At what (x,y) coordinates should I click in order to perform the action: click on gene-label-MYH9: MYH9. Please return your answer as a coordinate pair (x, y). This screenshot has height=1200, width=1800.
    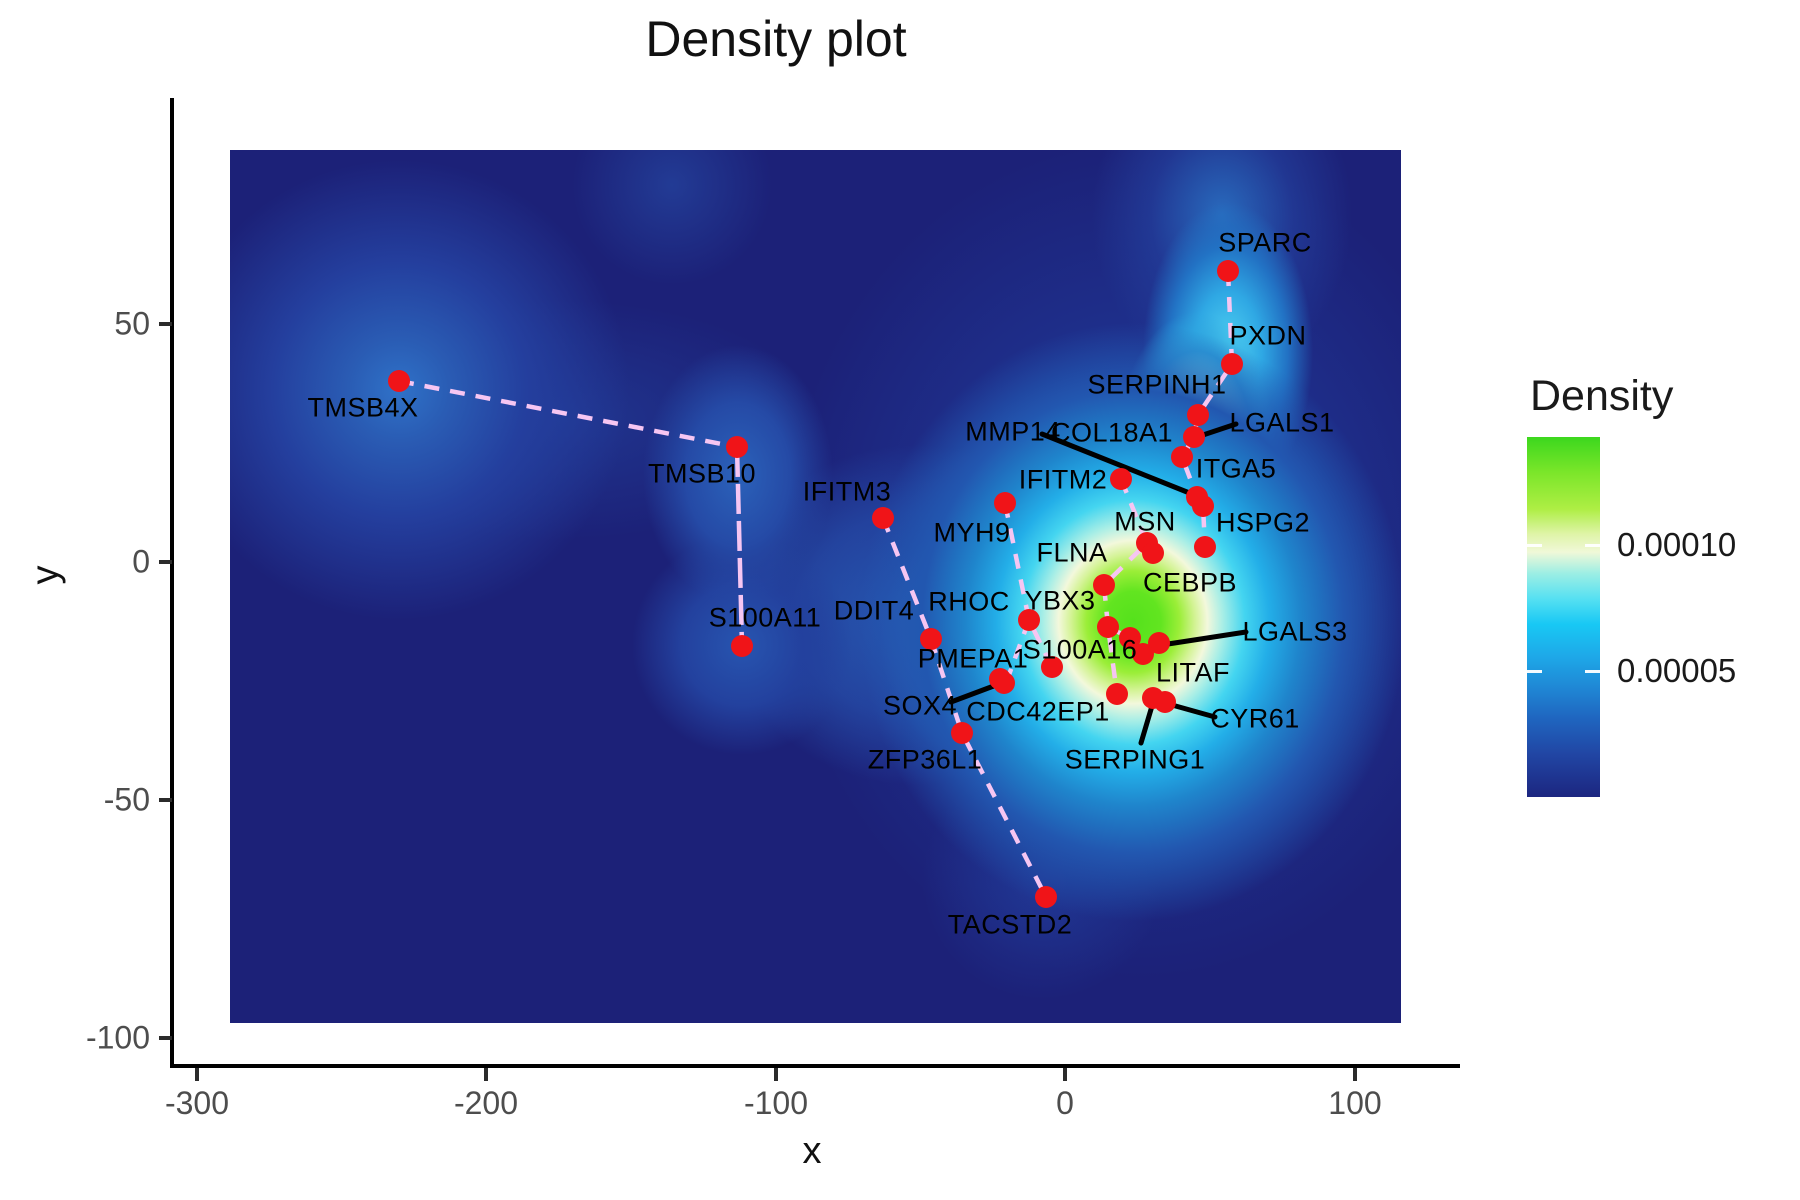
    Looking at the image, I should click on (972, 532).